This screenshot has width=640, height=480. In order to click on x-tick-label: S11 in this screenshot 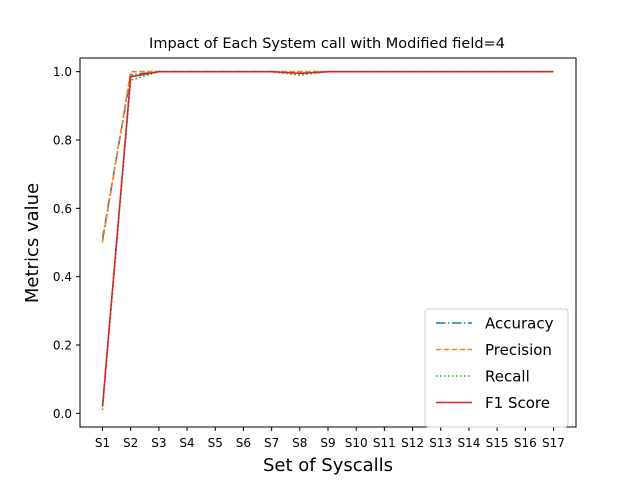, I will do `click(384, 443)`.